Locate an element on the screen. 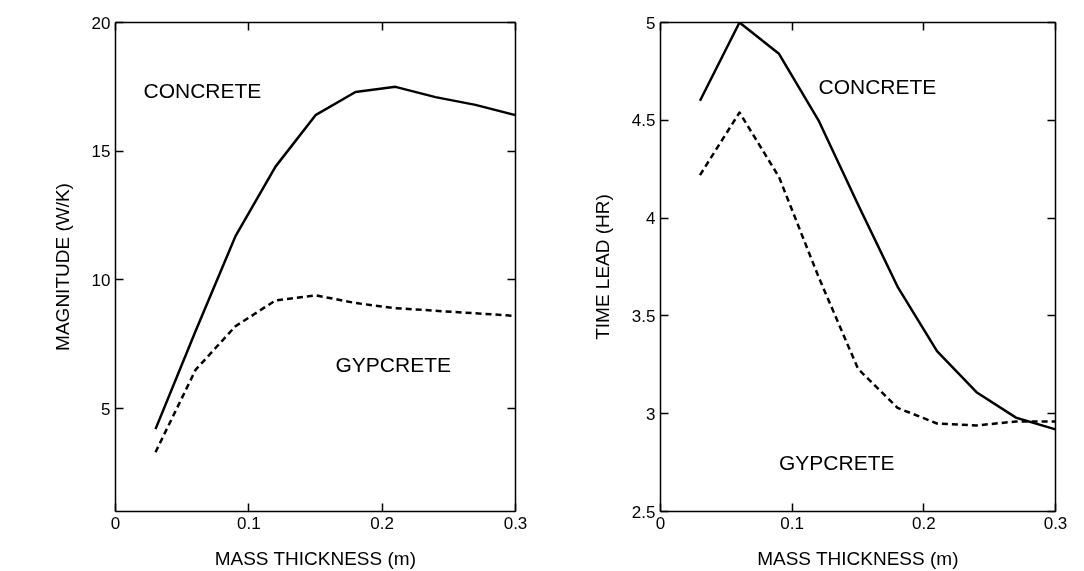 The height and width of the screenshot is (571, 1084). y-tick-label: 3.5 is located at coordinates (643, 316).